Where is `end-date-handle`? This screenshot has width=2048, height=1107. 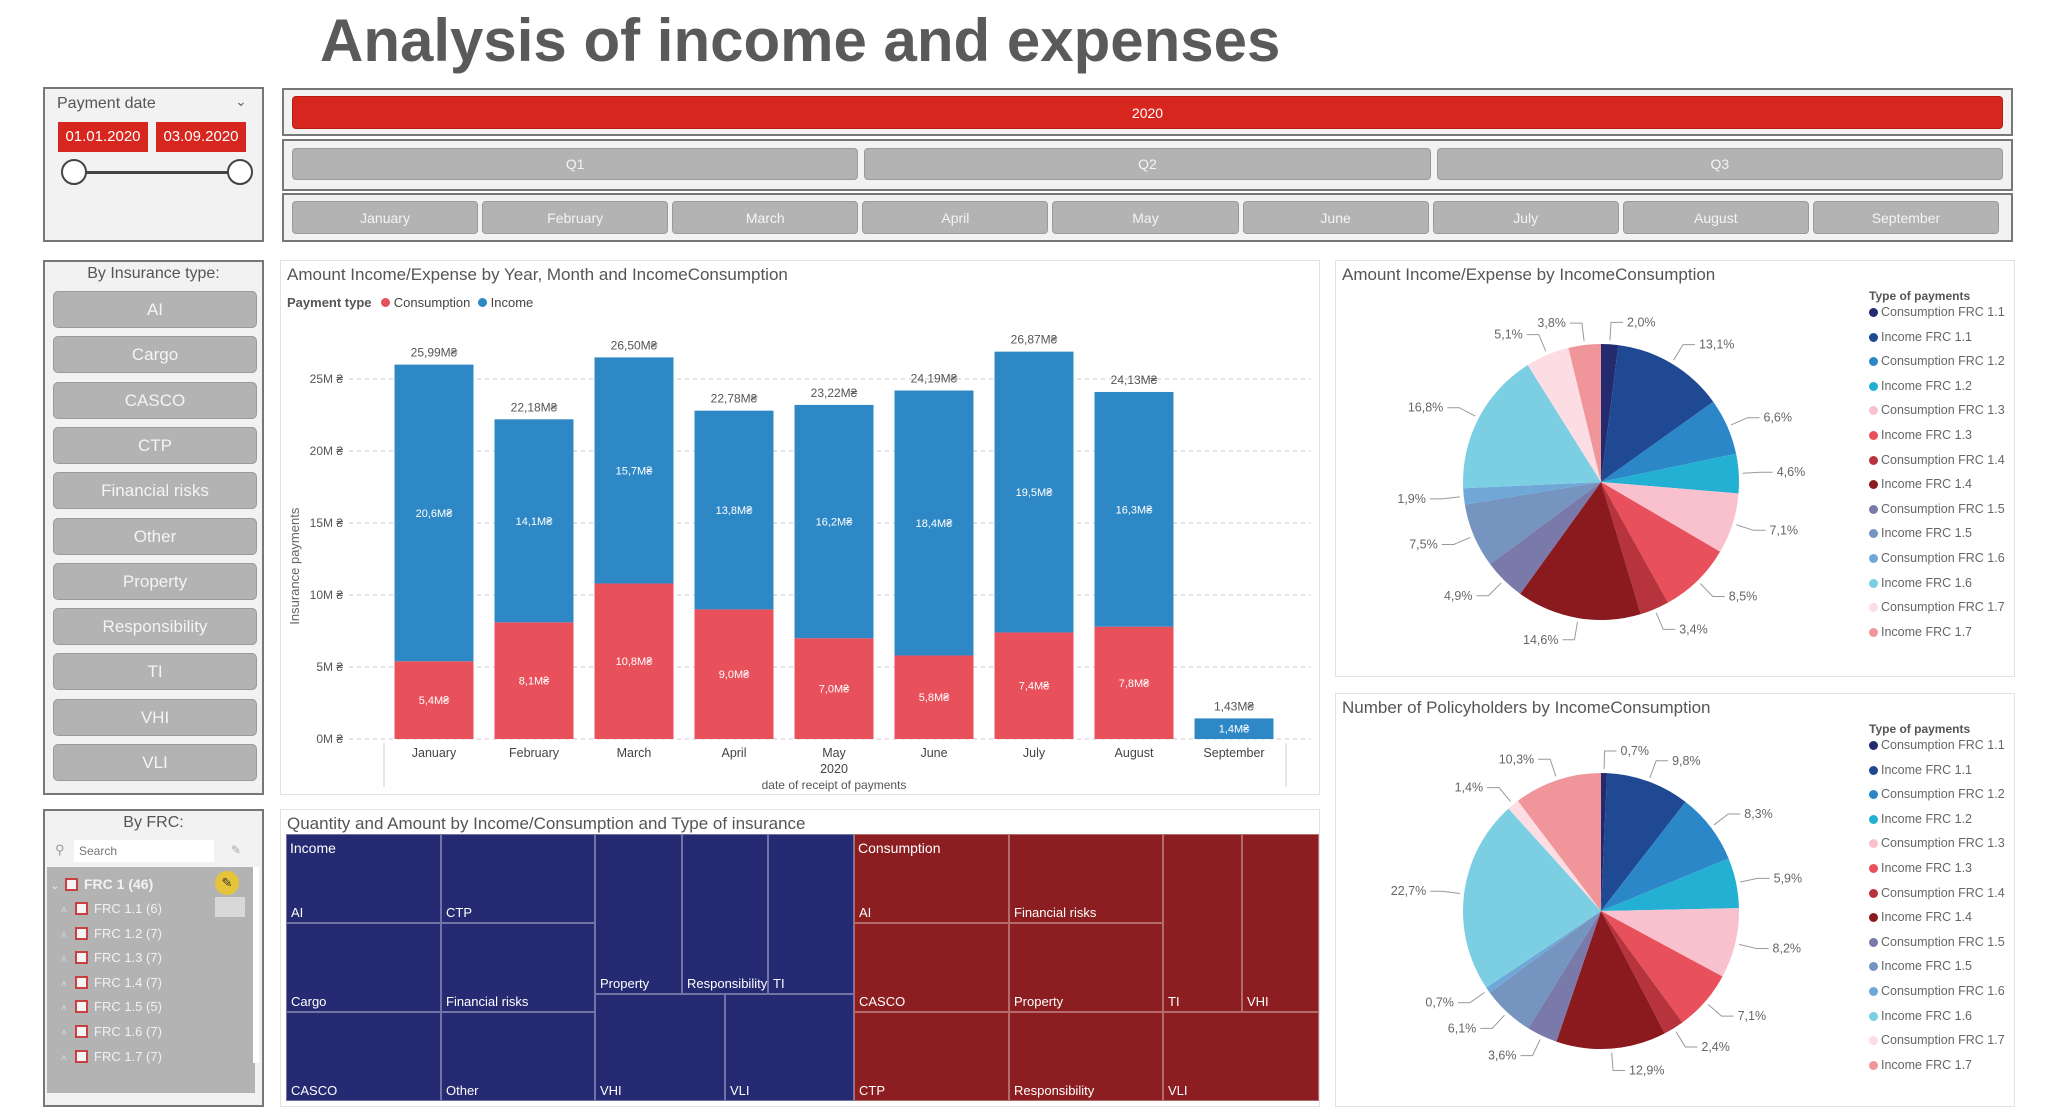
end-date-handle is located at coordinates (240, 172).